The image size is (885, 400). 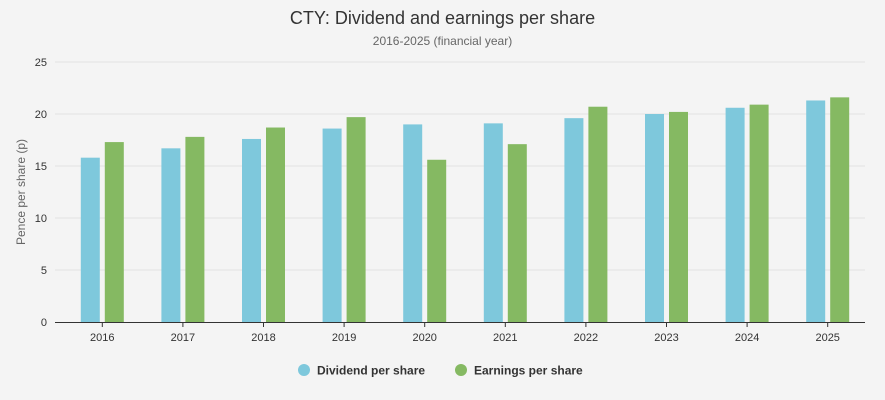 What do you see at coordinates (735, 214) in the screenshot?
I see `dividend-bar-2024` at bounding box center [735, 214].